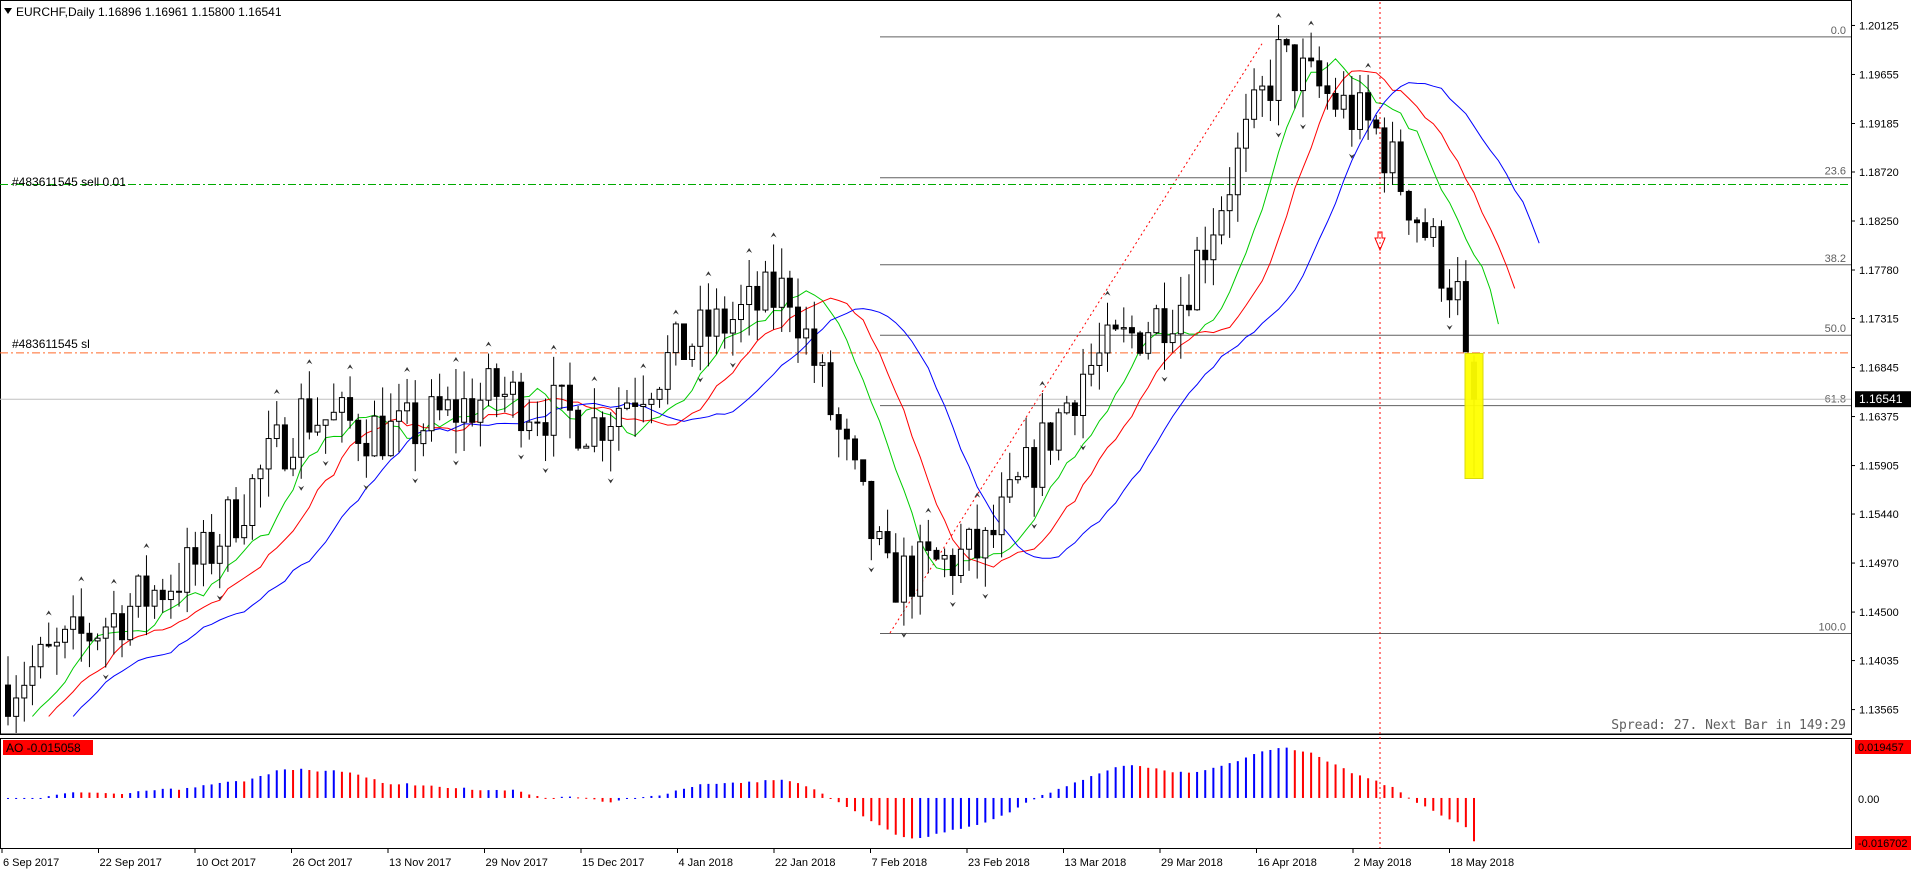 Image resolution: width=1914 pixels, height=874 pixels. I want to click on dropdown-triangle-icon, so click(8, 11).